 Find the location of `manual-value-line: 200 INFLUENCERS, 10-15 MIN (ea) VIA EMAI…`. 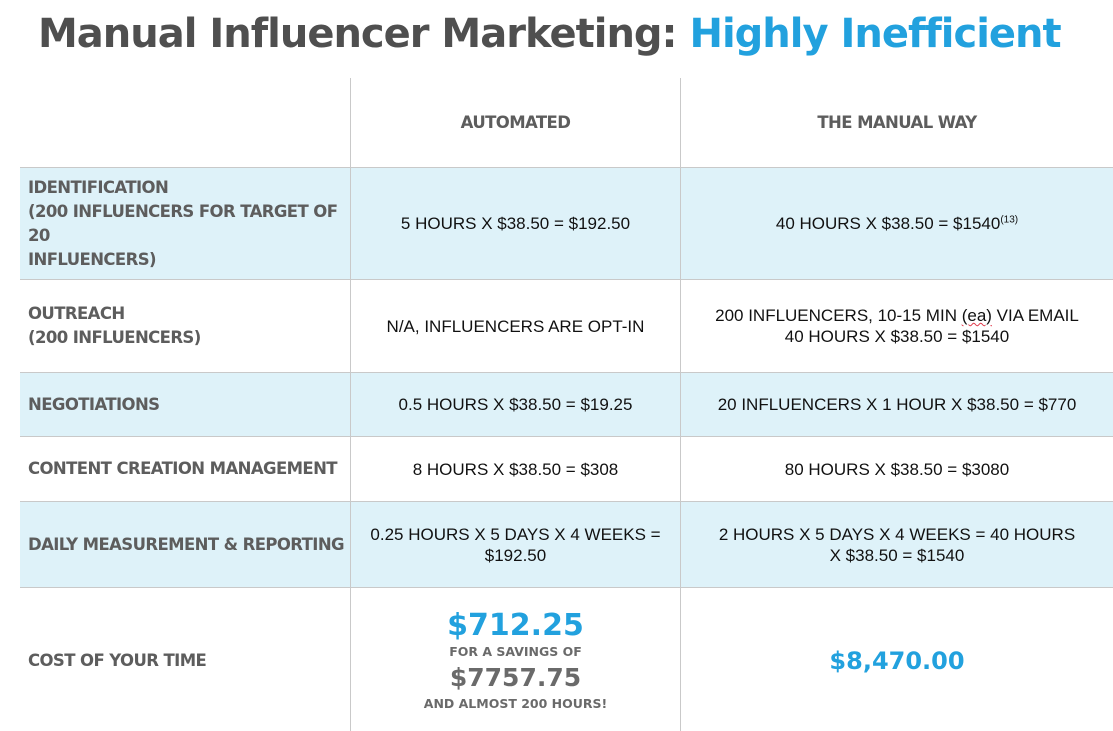

manual-value-line: 200 INFLUENCERS, 10-15 MIN (ea) VIA EMAI… is located at coordinates (897, 315).